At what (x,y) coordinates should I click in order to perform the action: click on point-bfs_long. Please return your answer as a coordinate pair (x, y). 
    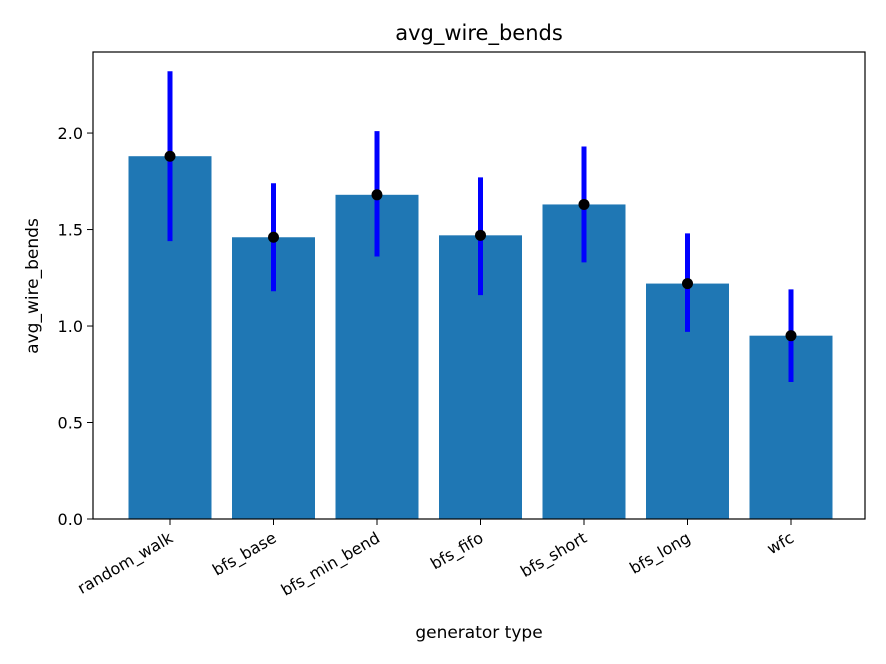
    Looking at the image, I should click on (687, 284).